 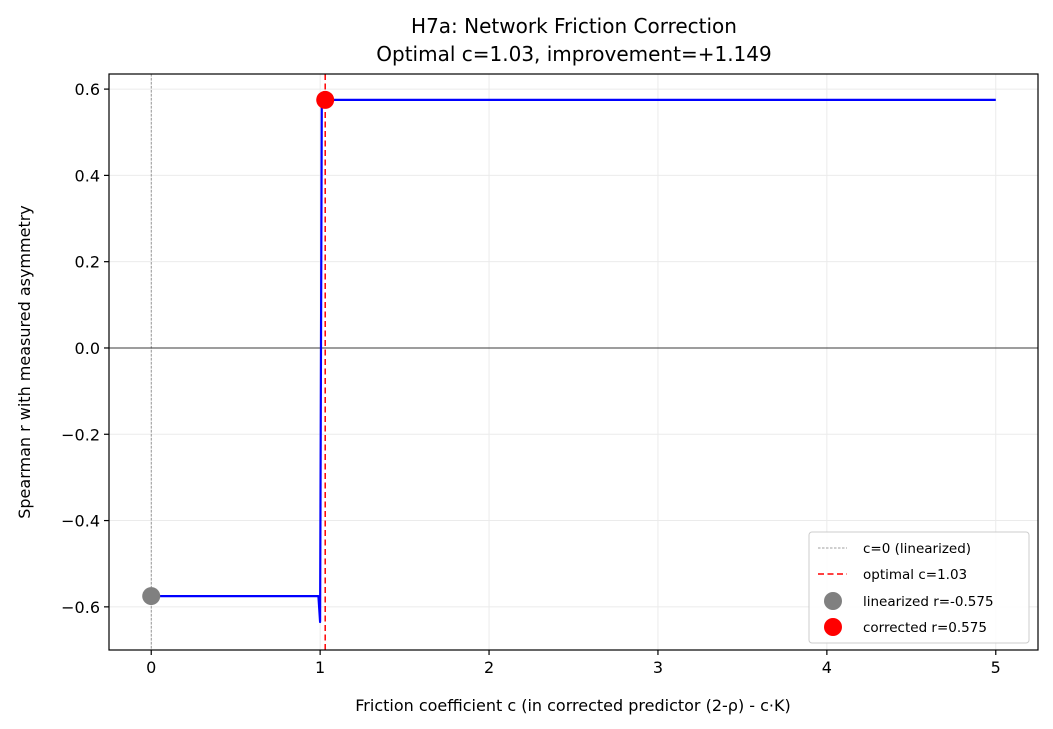 What do you see at coordinates (658, 667) in the screenshot?
I see `x-tick-label: 3` at bounding box center [658, 667].